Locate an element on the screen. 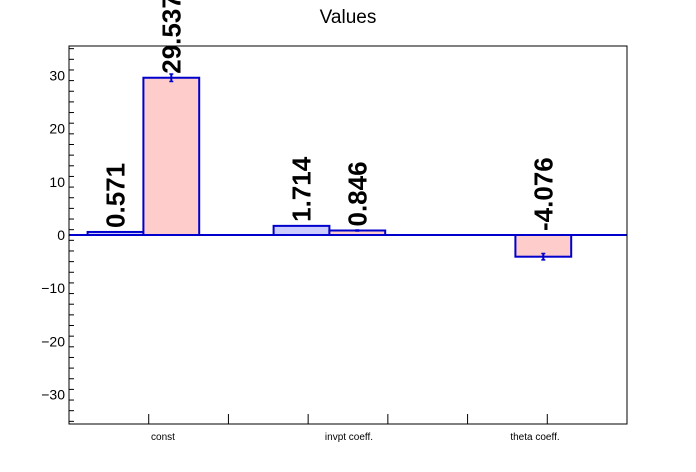 This screenshot has width=696, height=472. data-label: 1.714 is located at coordinates (302, 189).